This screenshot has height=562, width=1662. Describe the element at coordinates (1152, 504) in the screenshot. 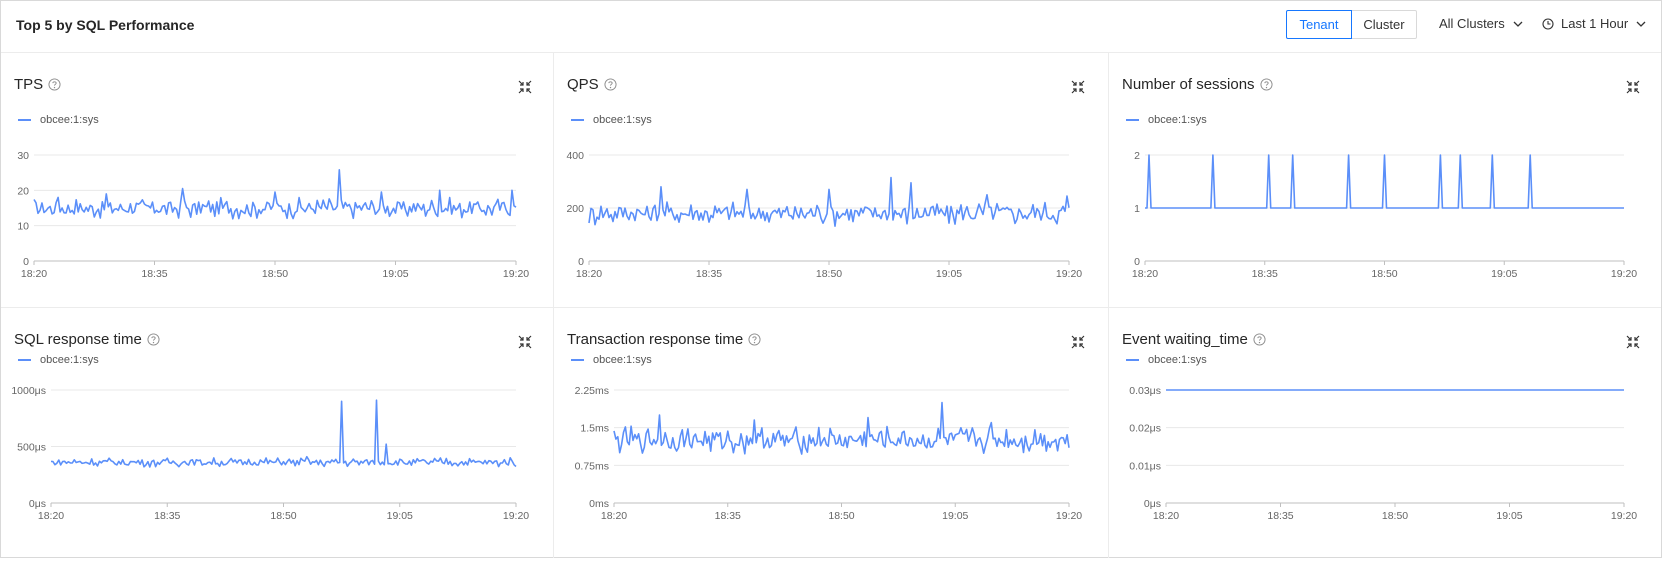

I see `y-tick-label: 0μs` at that location.